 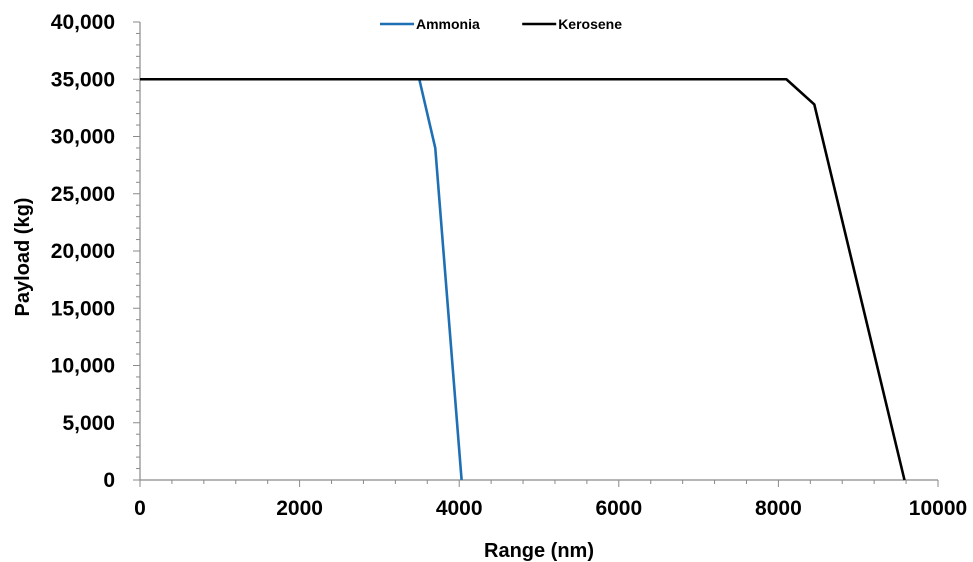 What do you see at coordinates (83, 194) in the screenshot?
I see `y-tick-label: 25,000` at bounding box center [83, 194].